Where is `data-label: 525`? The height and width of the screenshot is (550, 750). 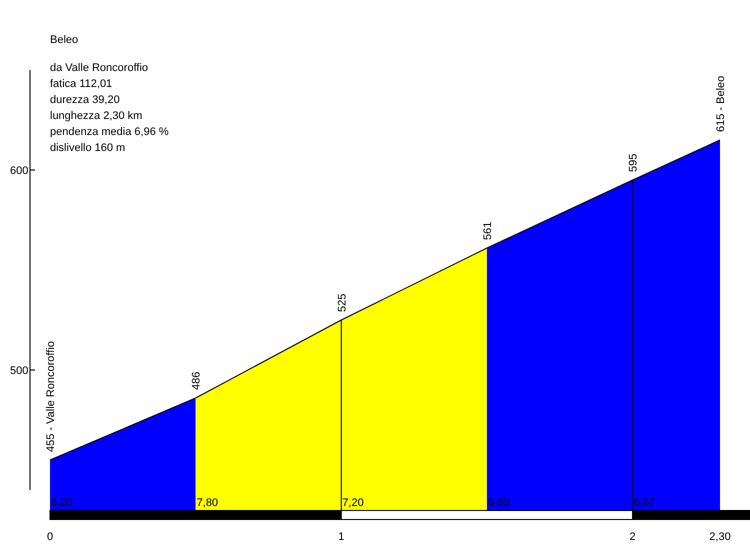 data-label: 525 is located at coordinates (342, 303).